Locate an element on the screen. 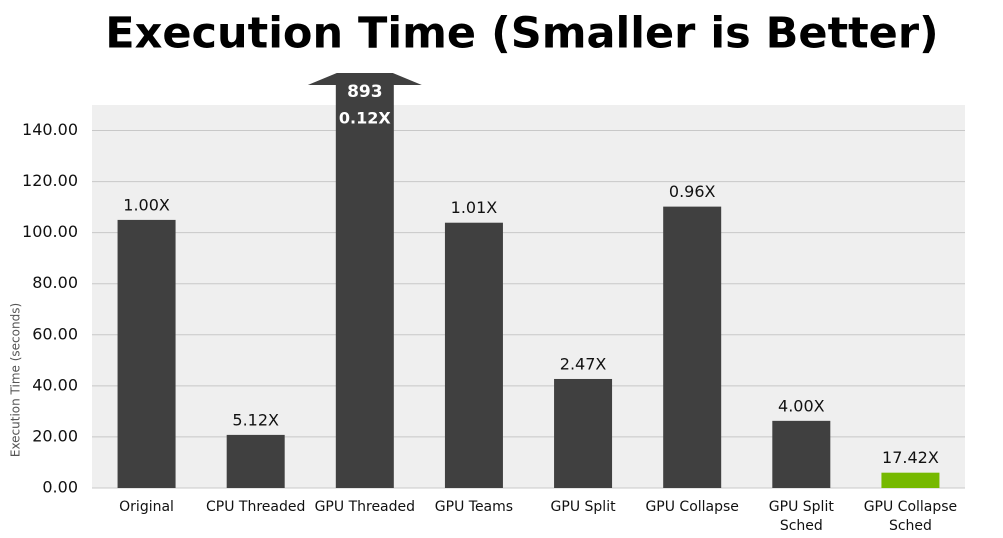 The height and width of the screenshot is (538, 1003). y-axis-label: Execution Time (seconds) is located at coordinates (16, 380).